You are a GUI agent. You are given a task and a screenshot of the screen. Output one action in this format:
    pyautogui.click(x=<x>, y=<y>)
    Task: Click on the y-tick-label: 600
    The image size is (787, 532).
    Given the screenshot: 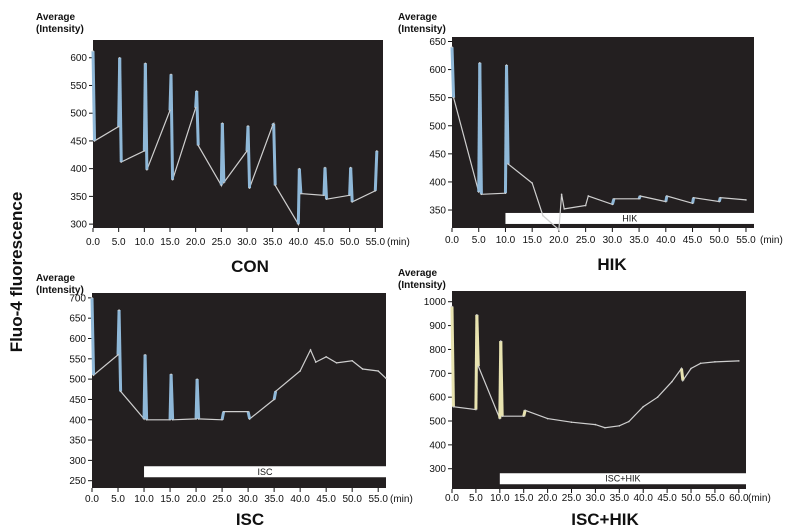 What is the action you would take?
    pyautogui.click(x=437, y=398)
    